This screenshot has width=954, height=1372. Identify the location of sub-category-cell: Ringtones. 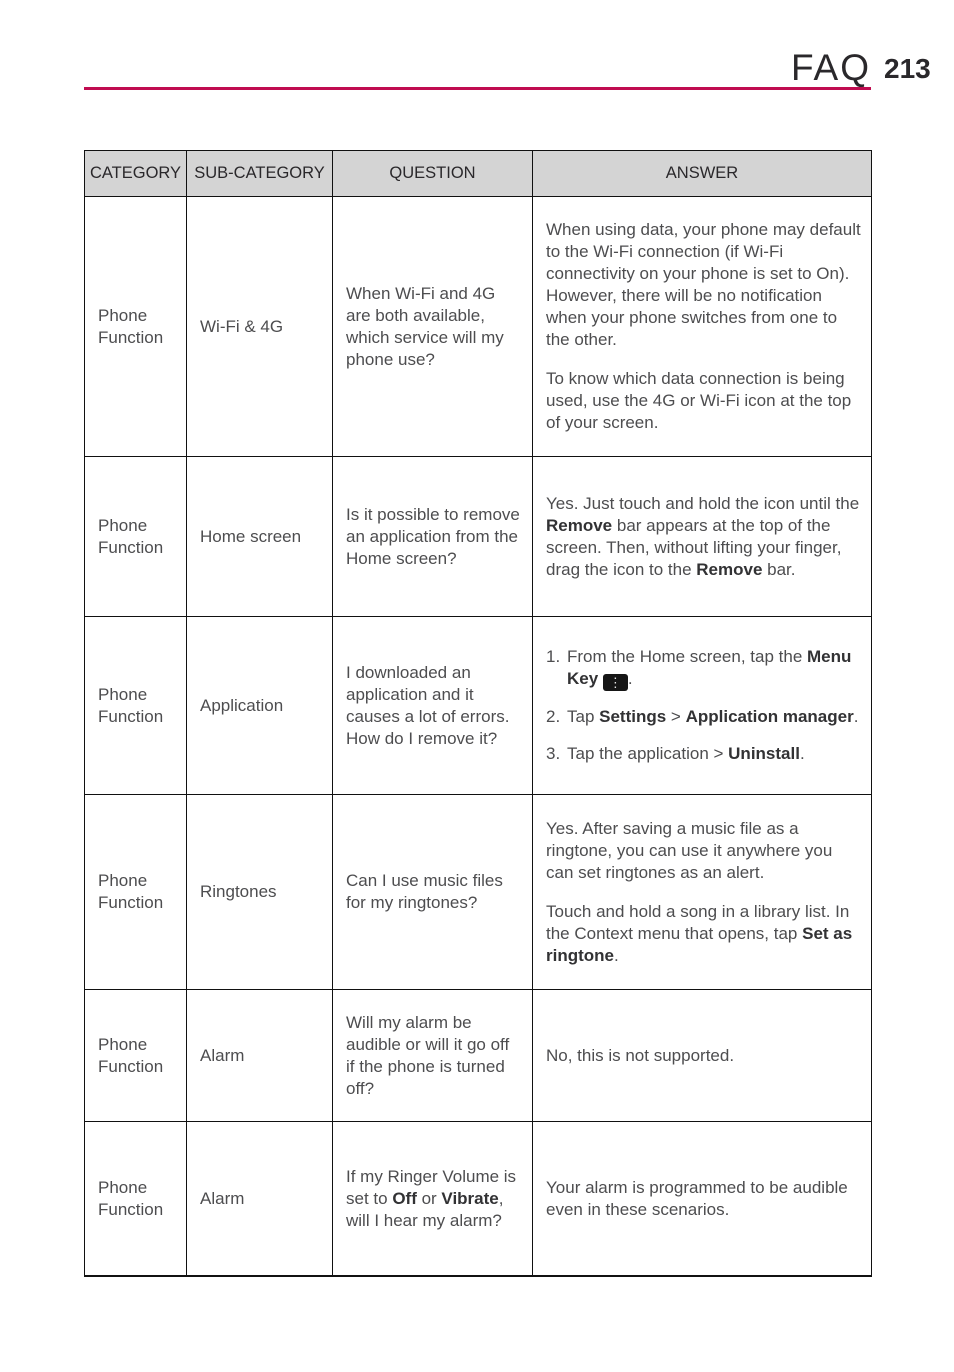
(259, 892).